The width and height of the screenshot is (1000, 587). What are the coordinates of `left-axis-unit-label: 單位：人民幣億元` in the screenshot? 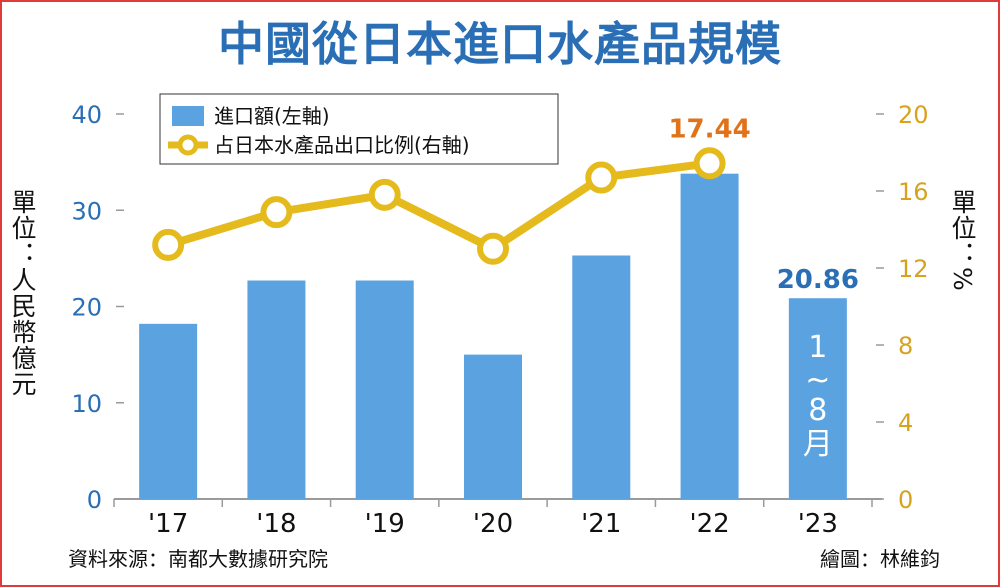 It's located at (22, 293).